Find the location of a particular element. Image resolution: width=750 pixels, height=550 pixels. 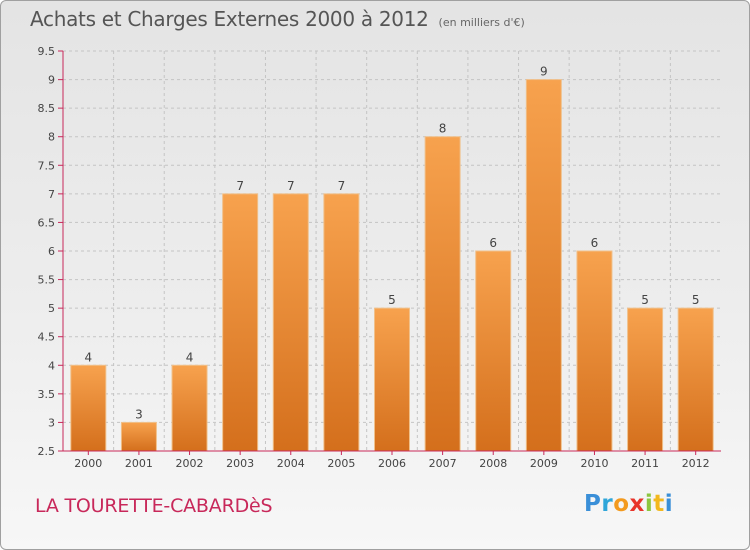

bar-value-label: 3 is located at coordinates (139, 414).